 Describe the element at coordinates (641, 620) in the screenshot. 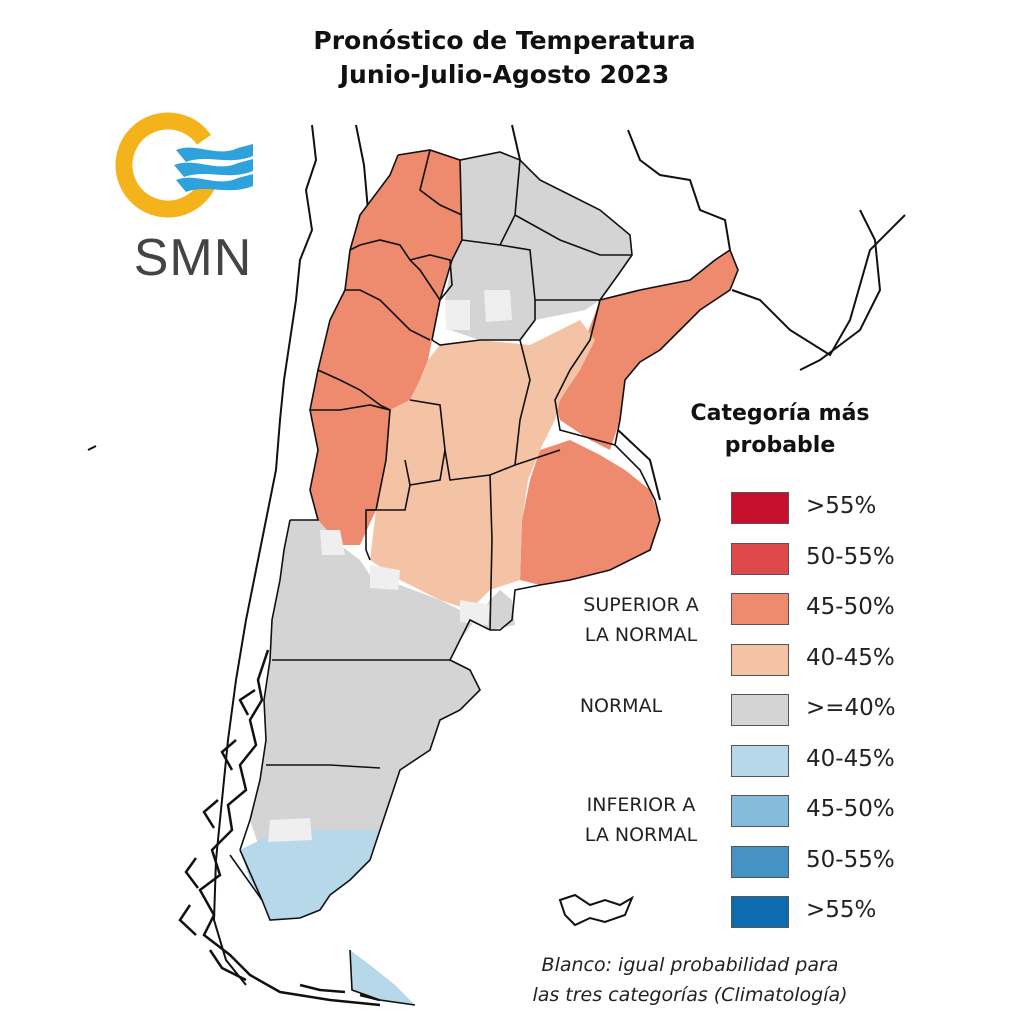

I see `category-superior: SUPERIOR A LA NORMAL` at that location.